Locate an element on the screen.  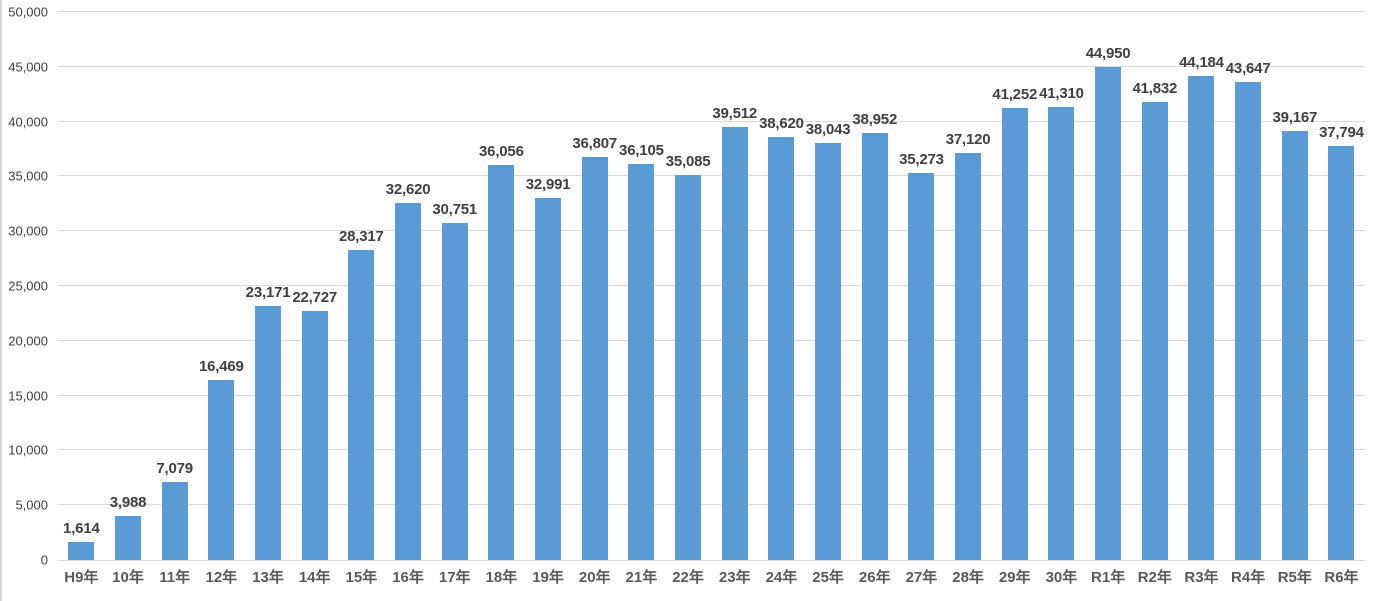
bar-H9年 is located at coordinates (81, 551).